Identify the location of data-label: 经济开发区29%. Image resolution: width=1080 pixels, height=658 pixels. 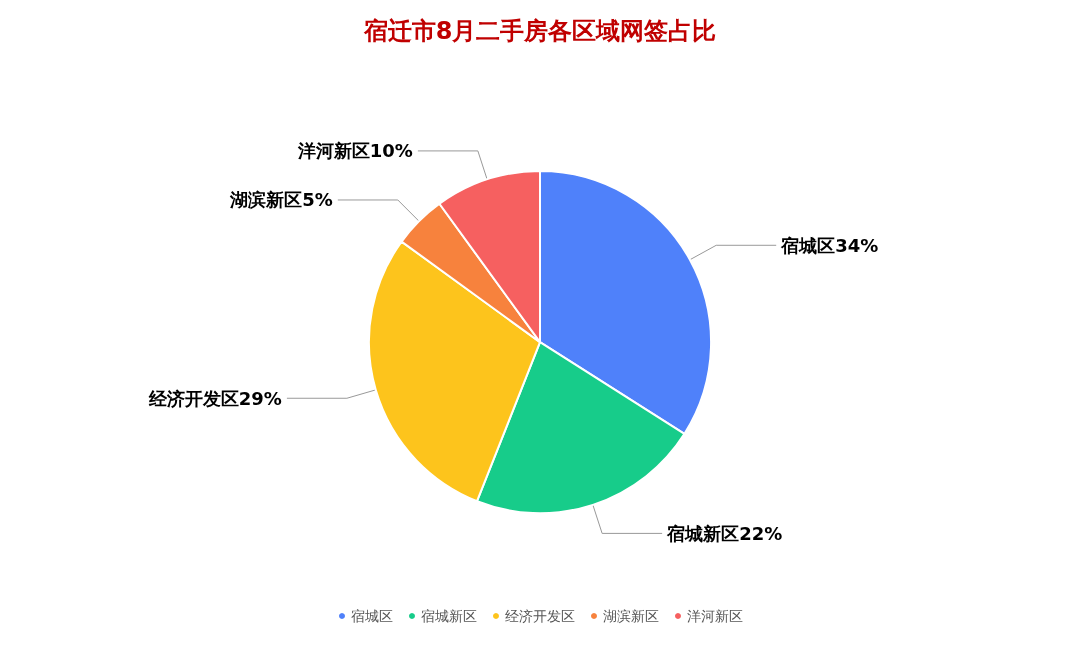
(214, 398).